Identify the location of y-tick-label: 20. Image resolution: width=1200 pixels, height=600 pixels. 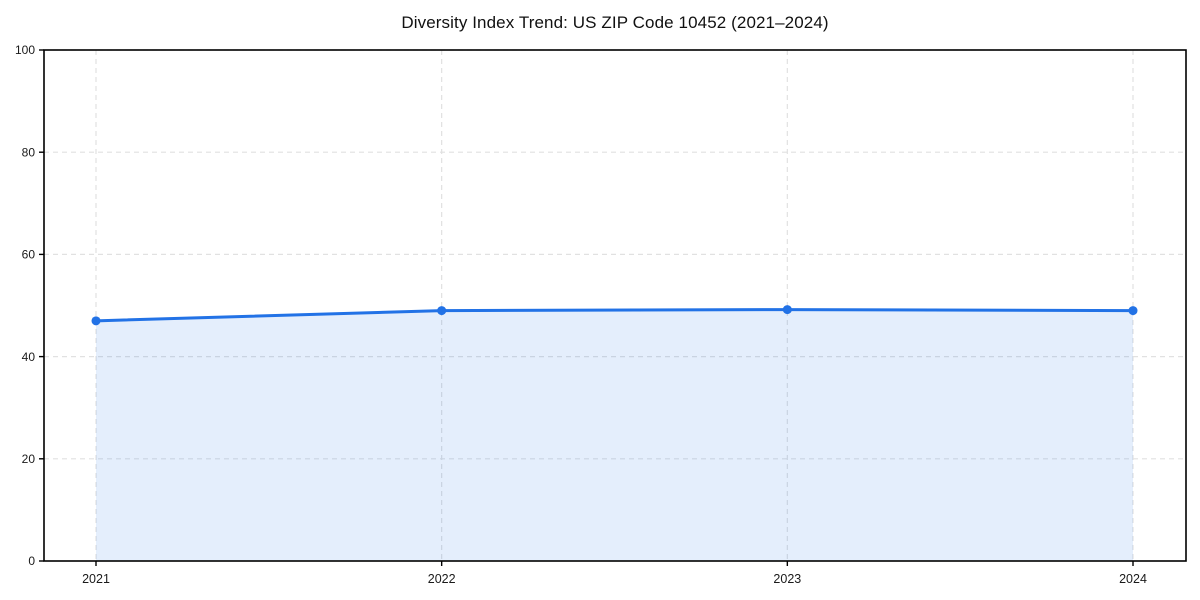
(29, 459).